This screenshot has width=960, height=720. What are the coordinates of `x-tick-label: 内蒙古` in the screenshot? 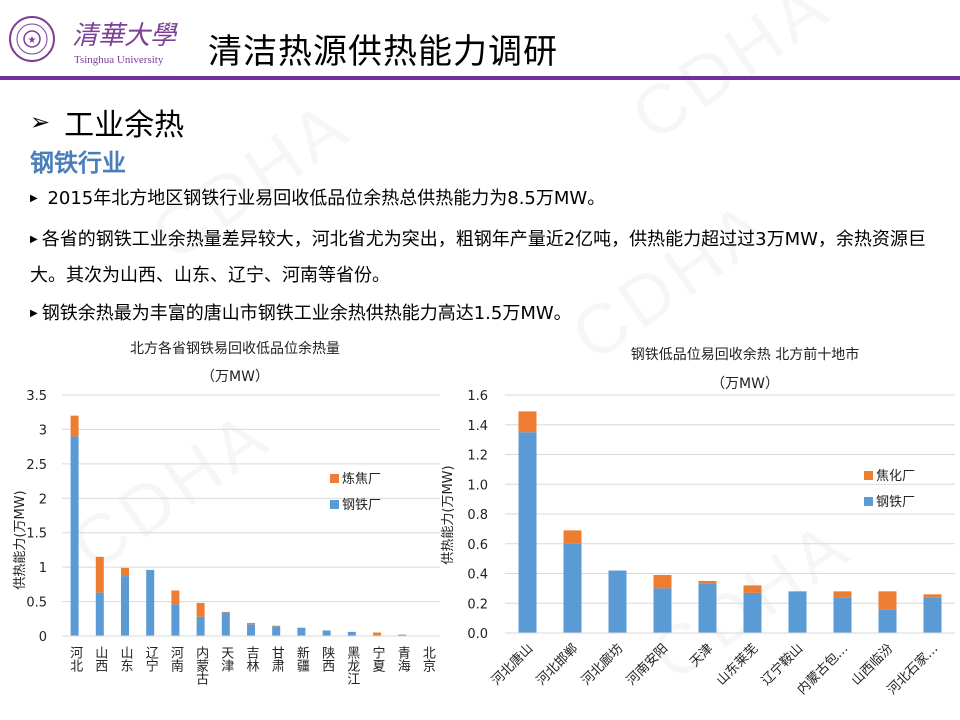 It's located at (201, 665).